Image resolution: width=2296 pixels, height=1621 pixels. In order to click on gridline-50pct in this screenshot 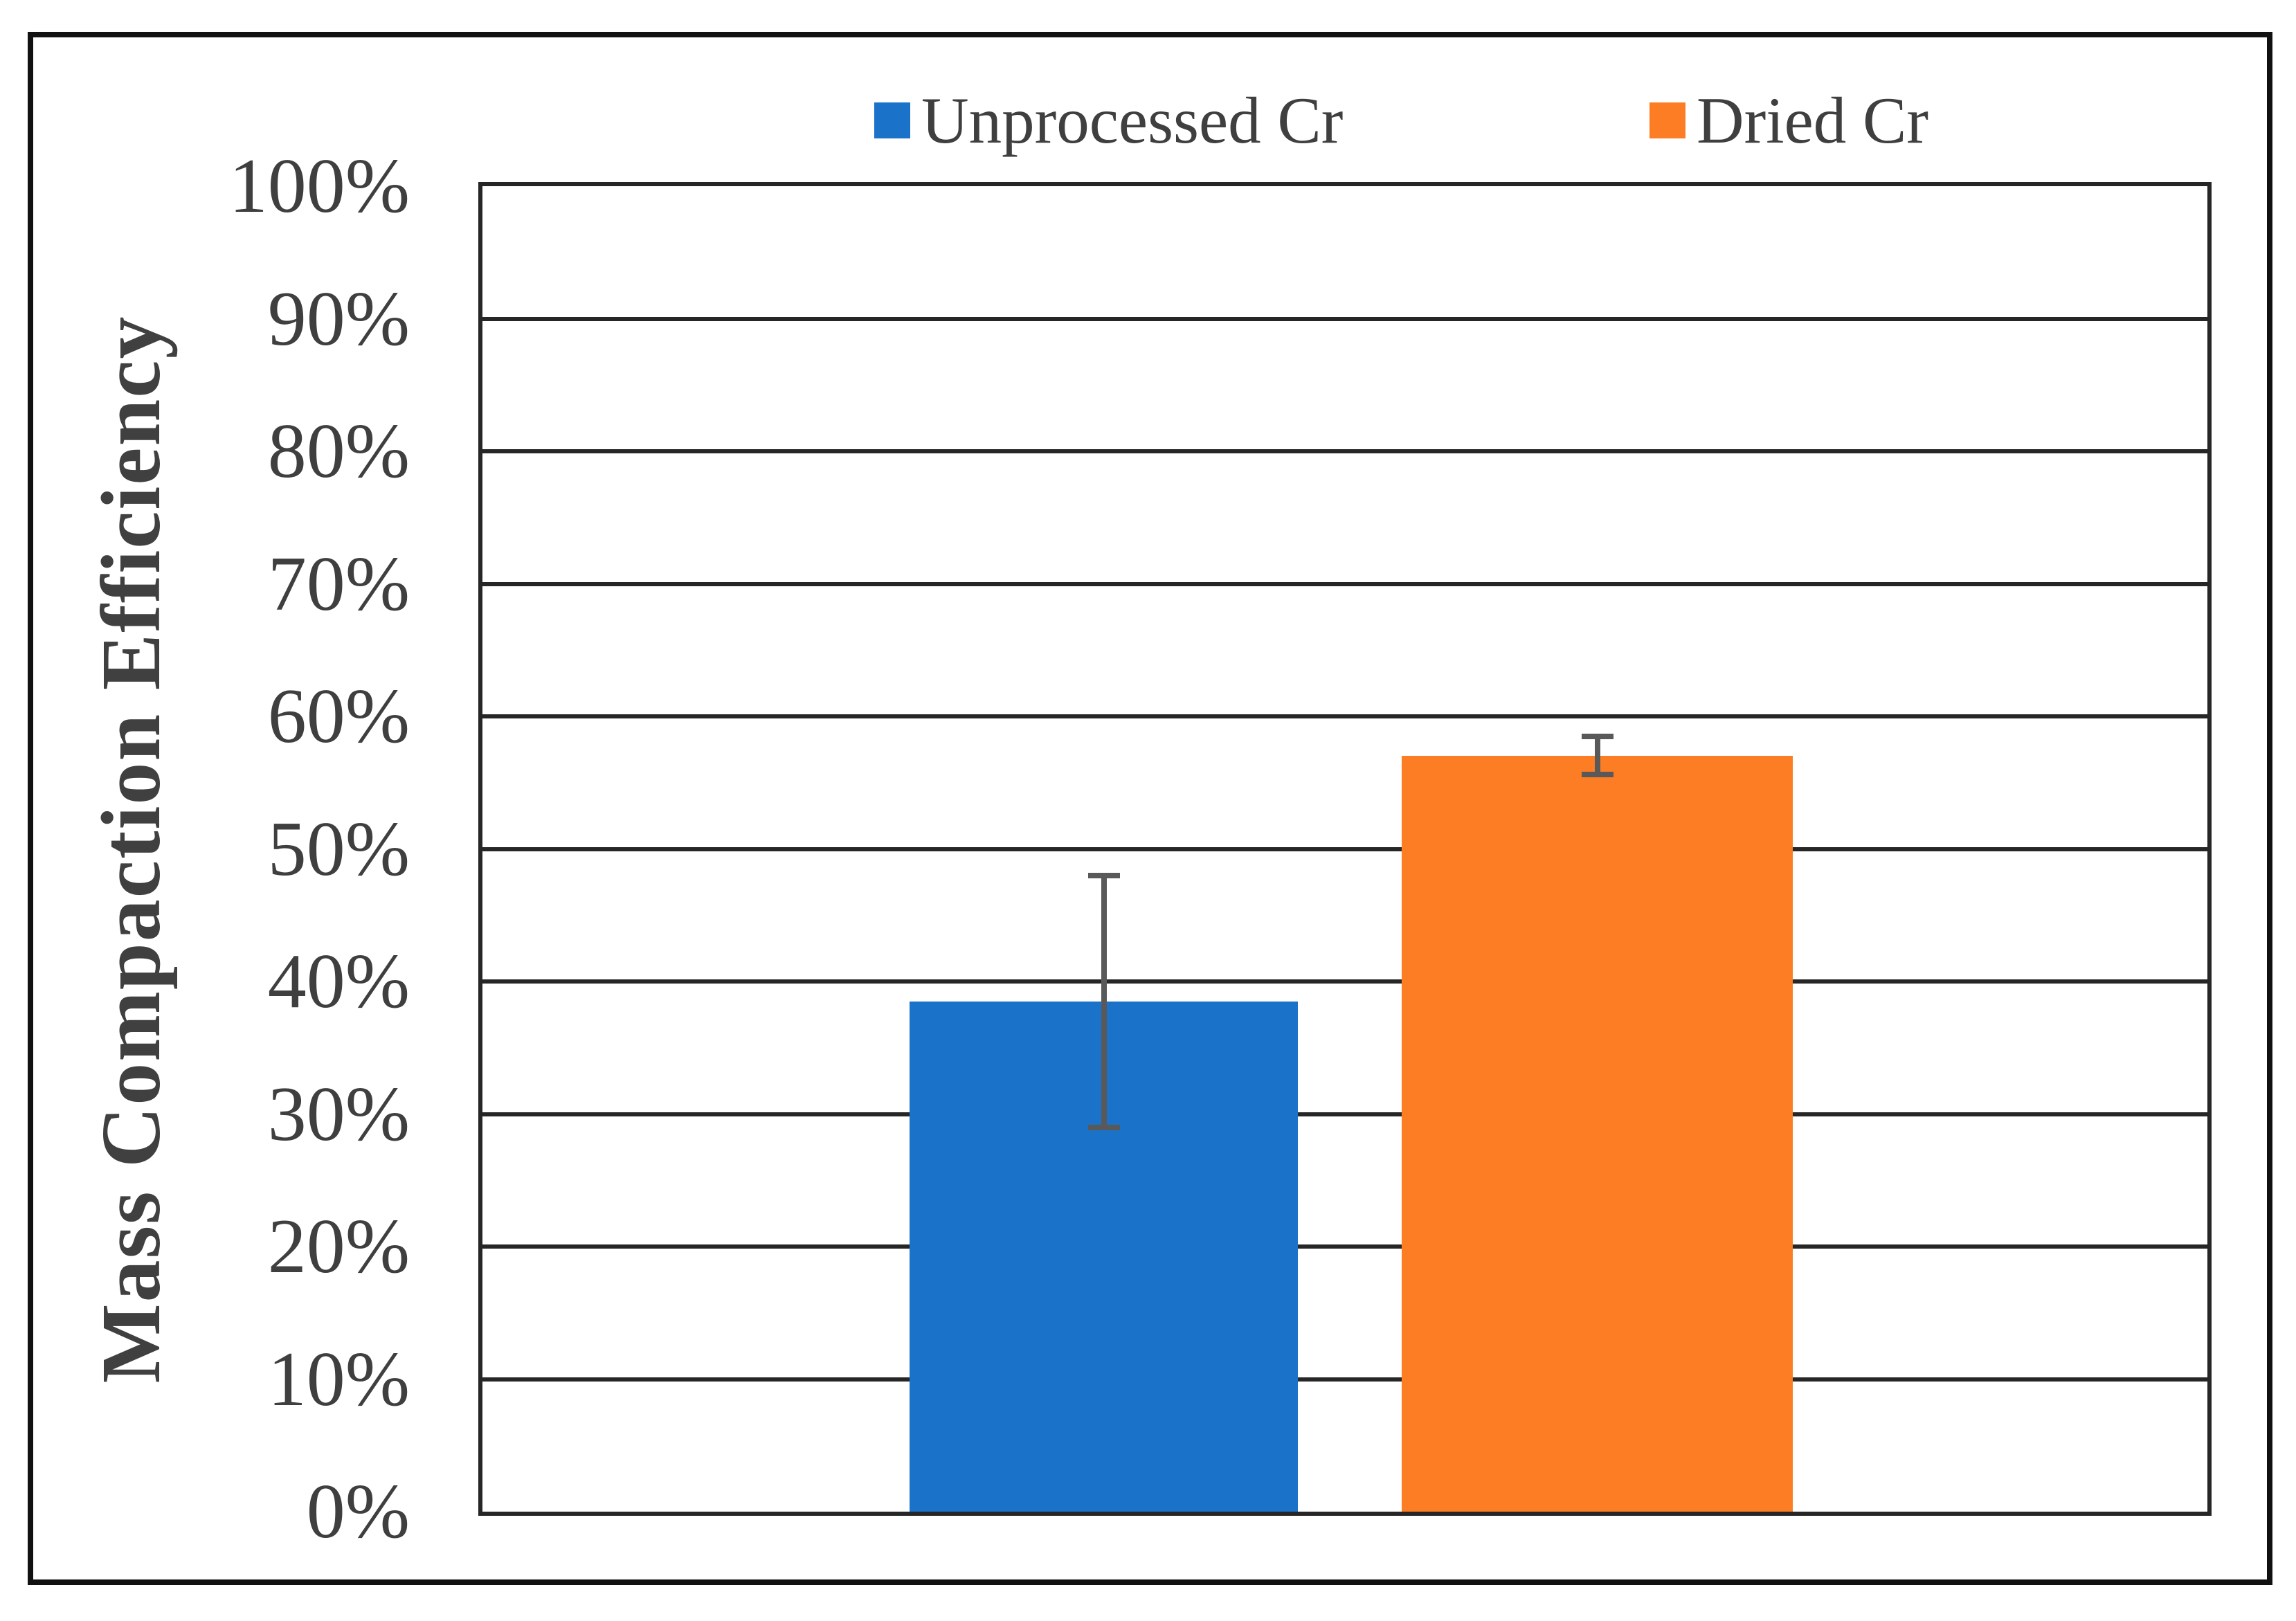, I will do `click(1345, 849)`.